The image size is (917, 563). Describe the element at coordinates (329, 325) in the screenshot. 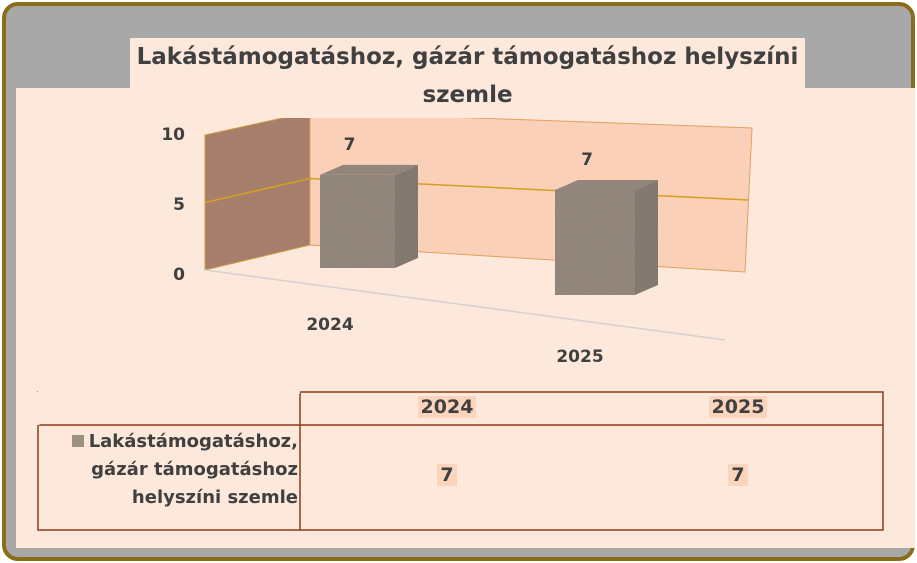

I see `x-tick-label: 2024` at that location.